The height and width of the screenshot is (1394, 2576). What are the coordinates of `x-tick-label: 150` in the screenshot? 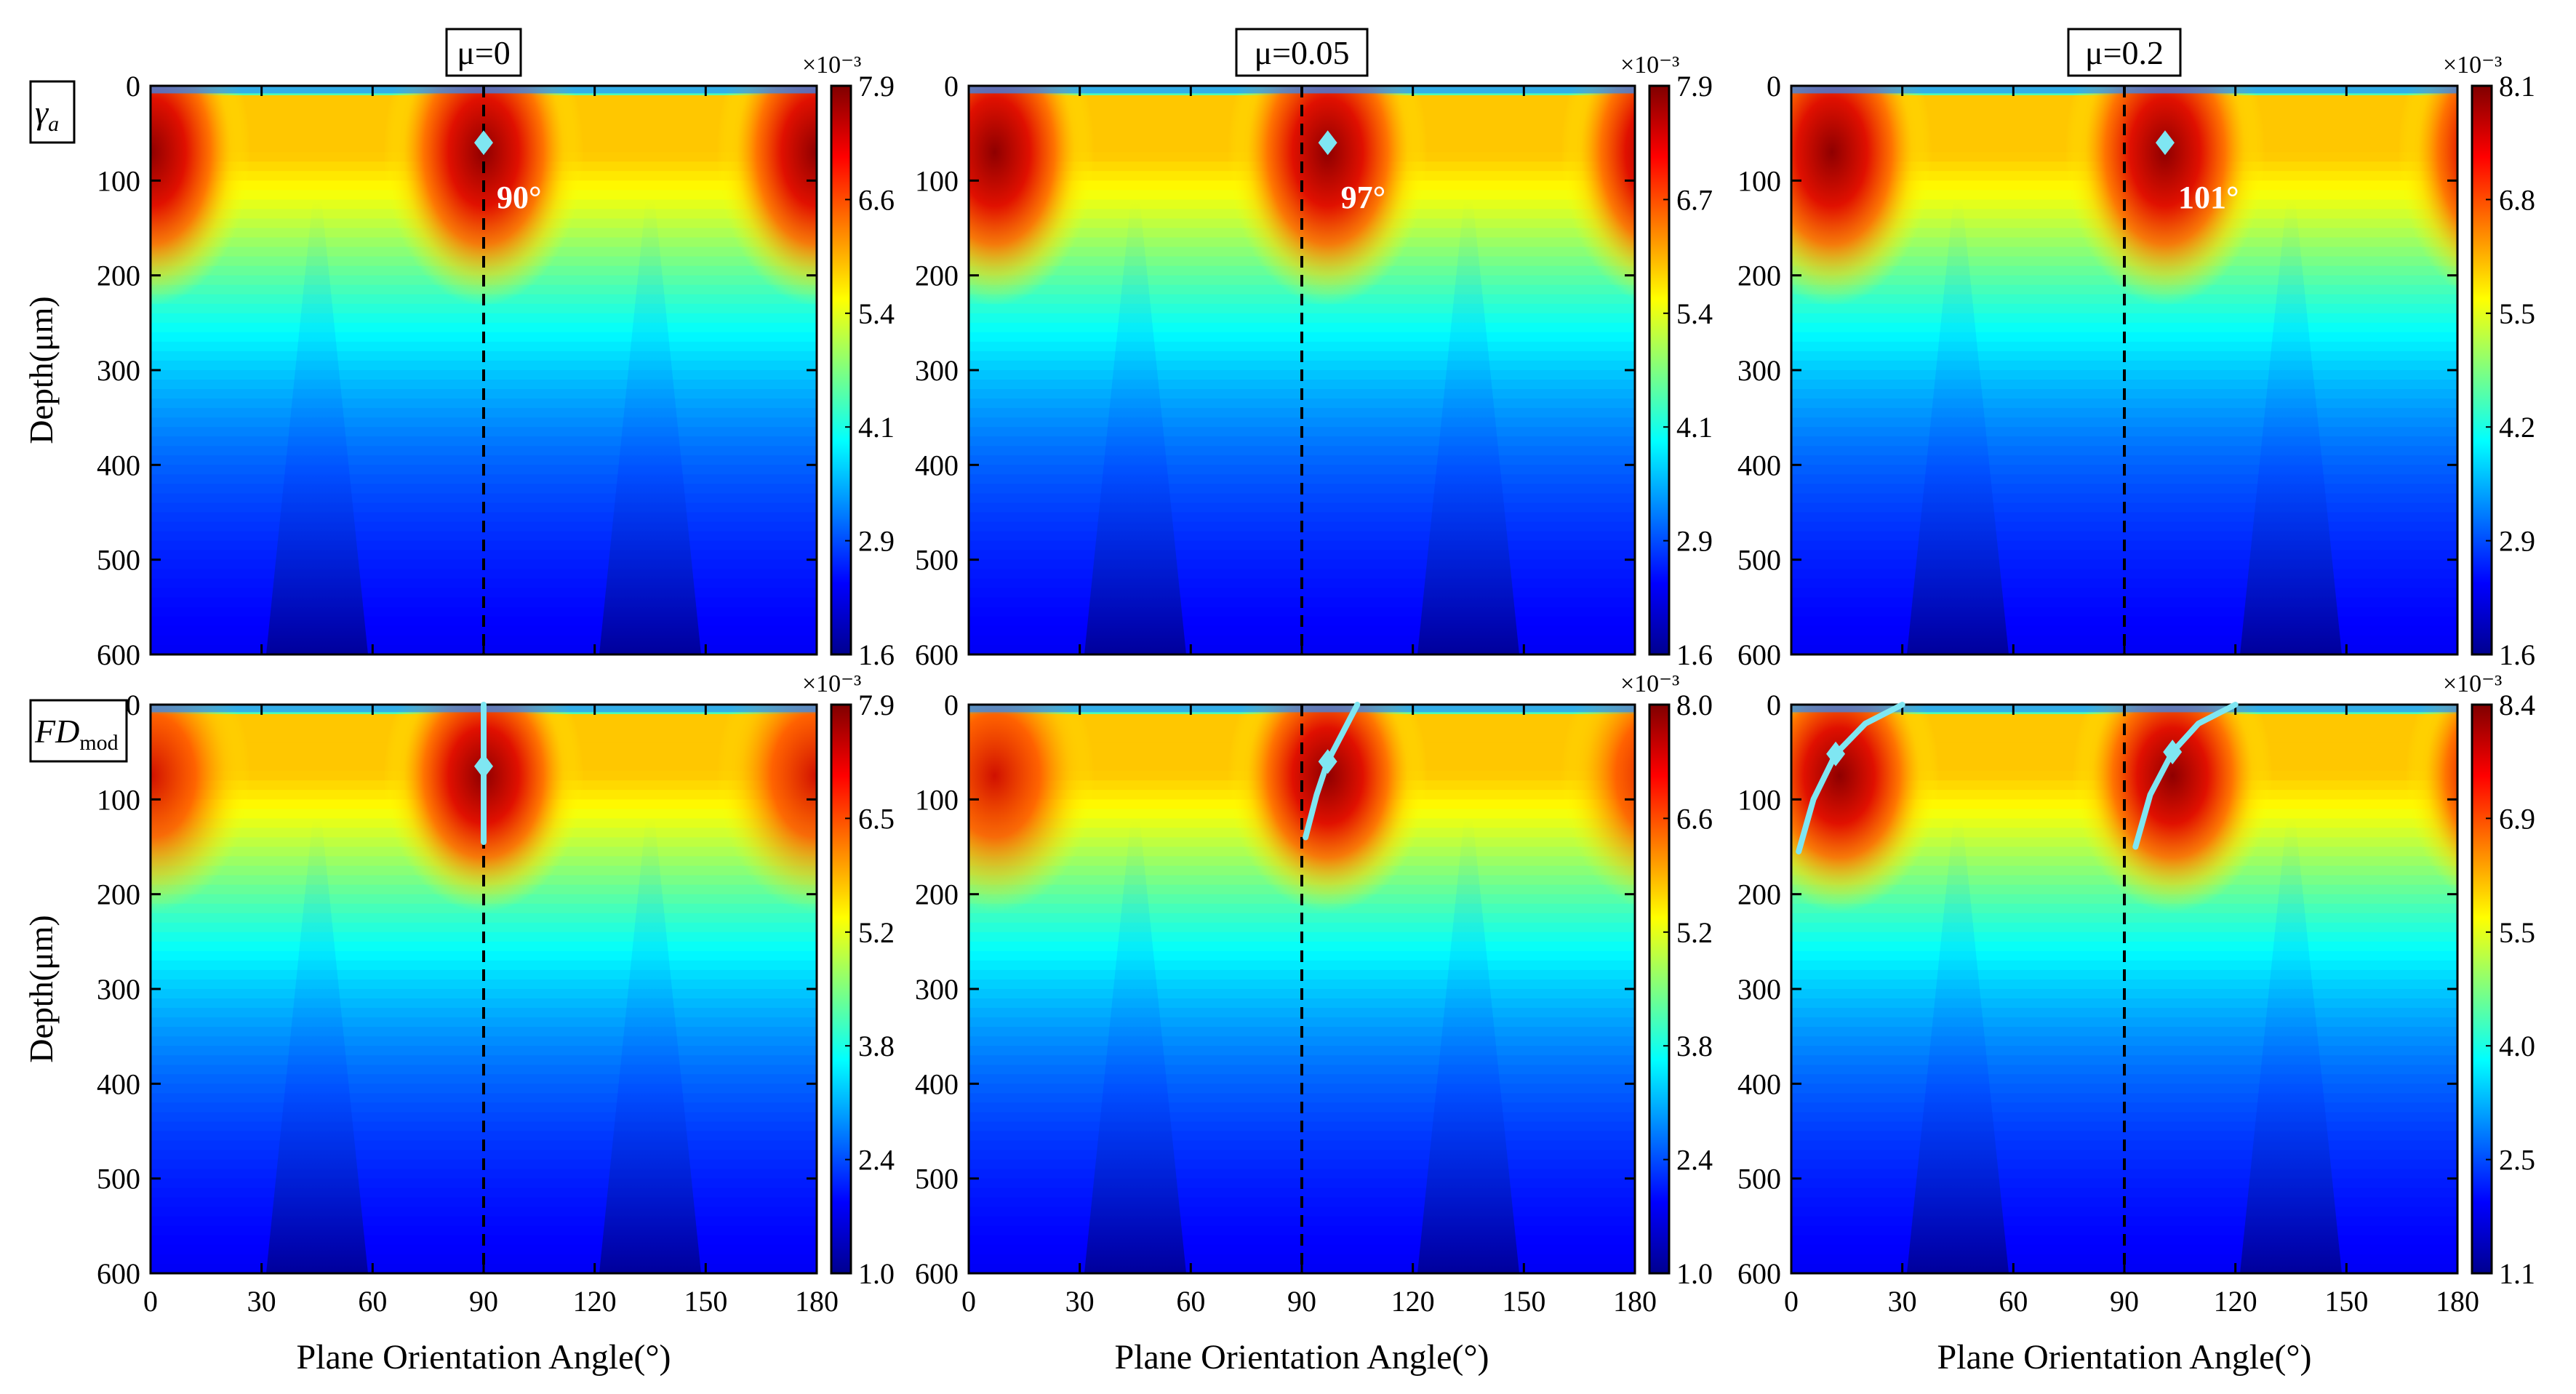 It's located at (705, 1302).